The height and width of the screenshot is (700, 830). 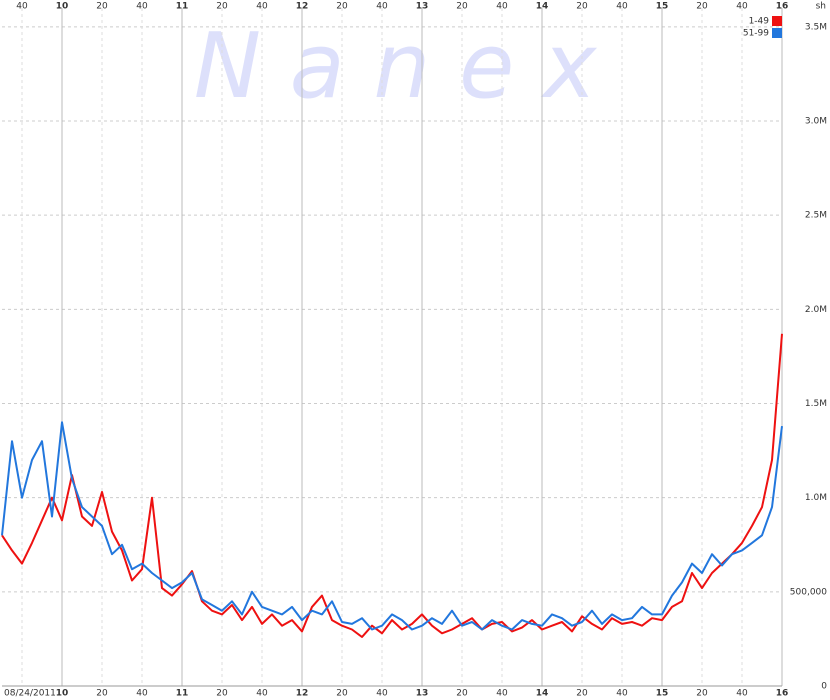 I want to click on x-tick-label-top: 16, so click(x=782, y=7).